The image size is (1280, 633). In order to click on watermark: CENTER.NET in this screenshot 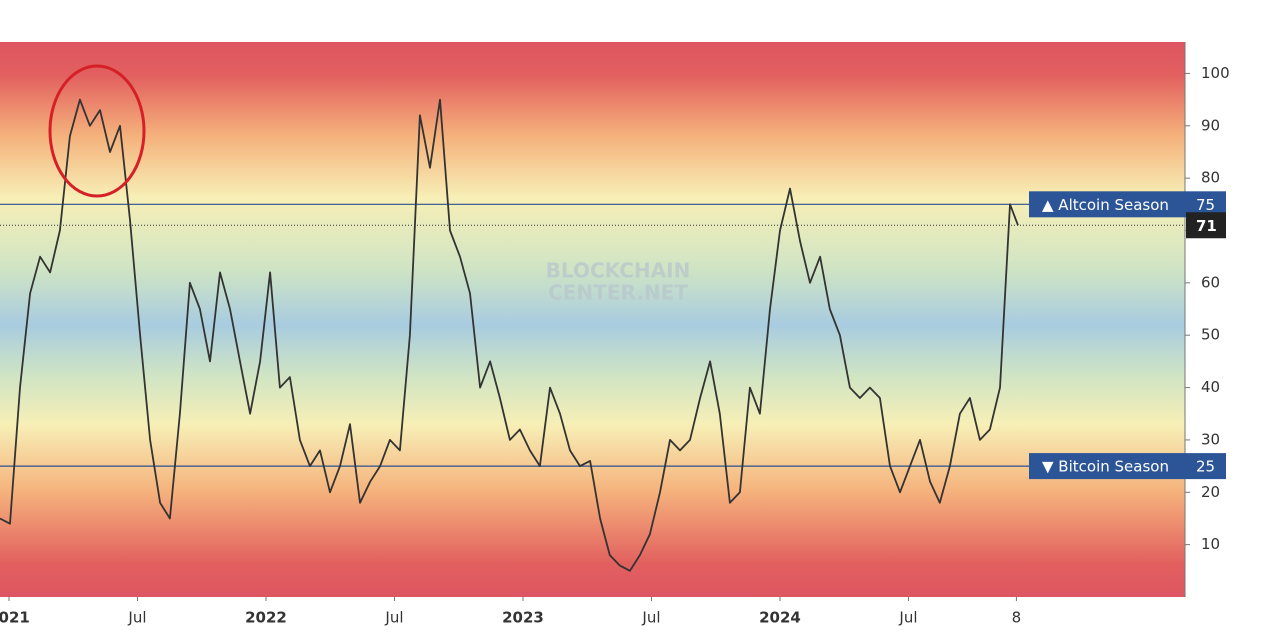, I will do `click(618, 293)`.